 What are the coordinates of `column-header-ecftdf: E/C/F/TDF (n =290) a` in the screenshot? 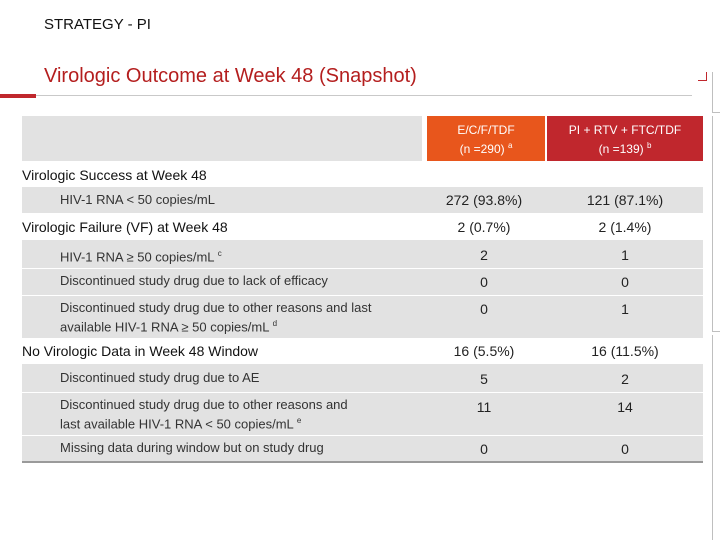 It's located at (486, 138).